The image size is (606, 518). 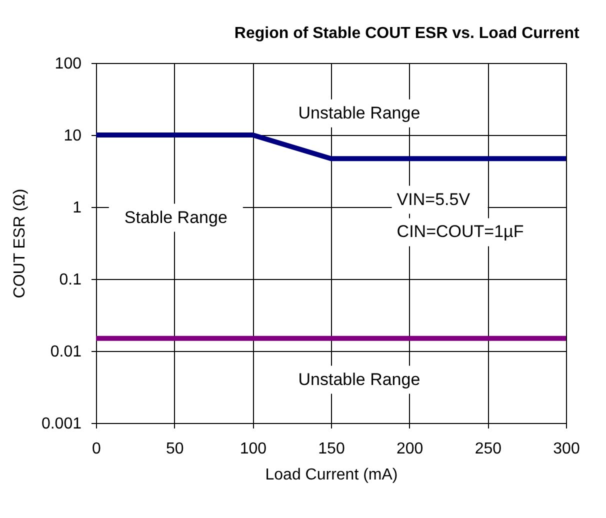 What do you see at coordinates (66, 352) in the screenshot?
I see `y-tick-label: 0.01` at bounding box center [66, 352].